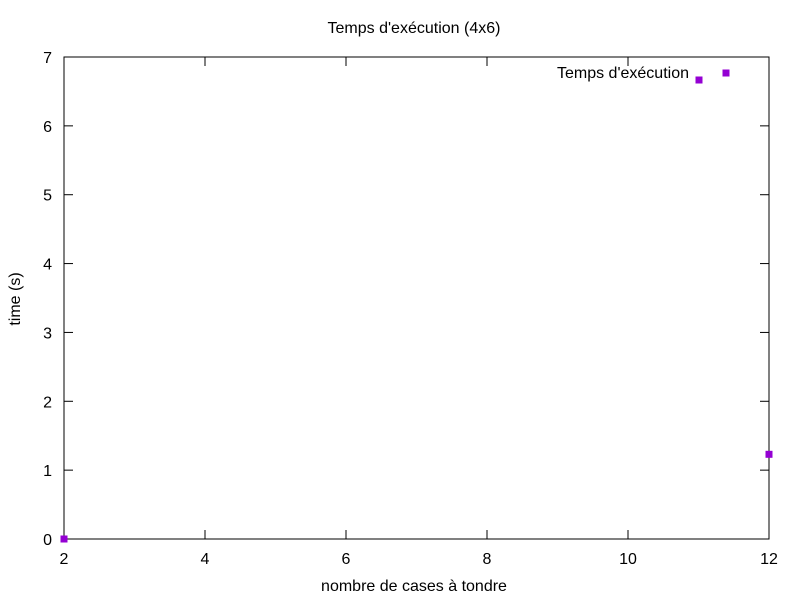 This screenshot has height=600, width=800. Describe the element at coordinates (769, 559) in the screenshot. I see `x-tick-label: 12` at that location.